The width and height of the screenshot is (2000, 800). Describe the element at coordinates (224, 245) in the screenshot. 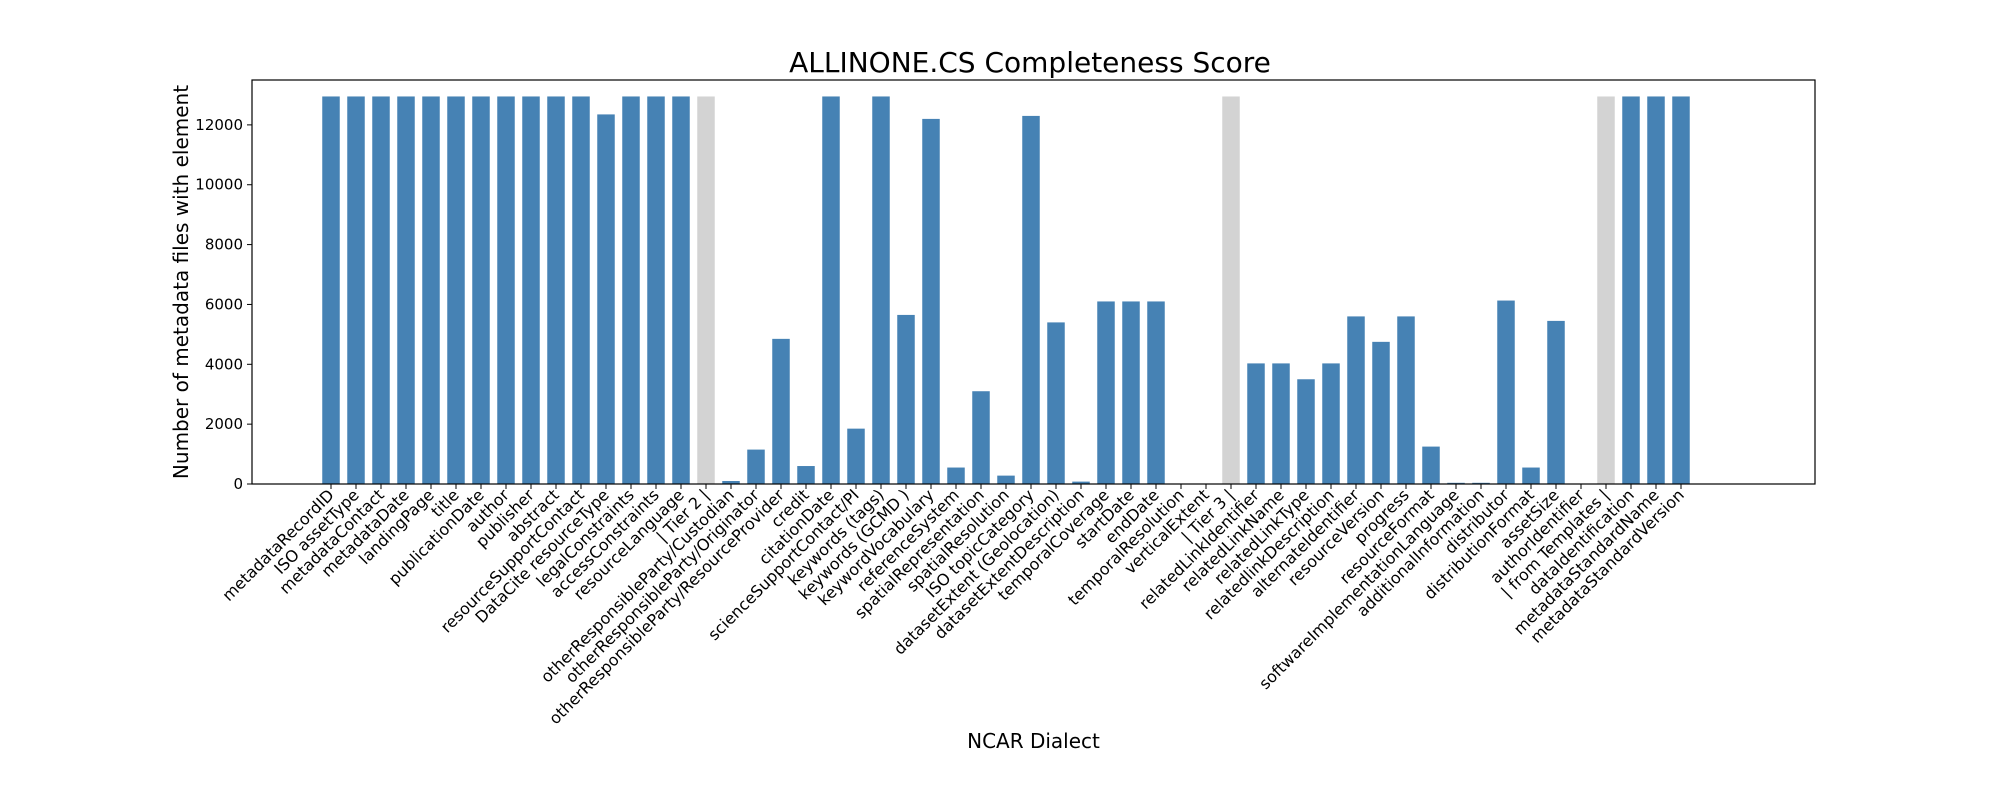

I see `y-tick-label: 8000` at that location.